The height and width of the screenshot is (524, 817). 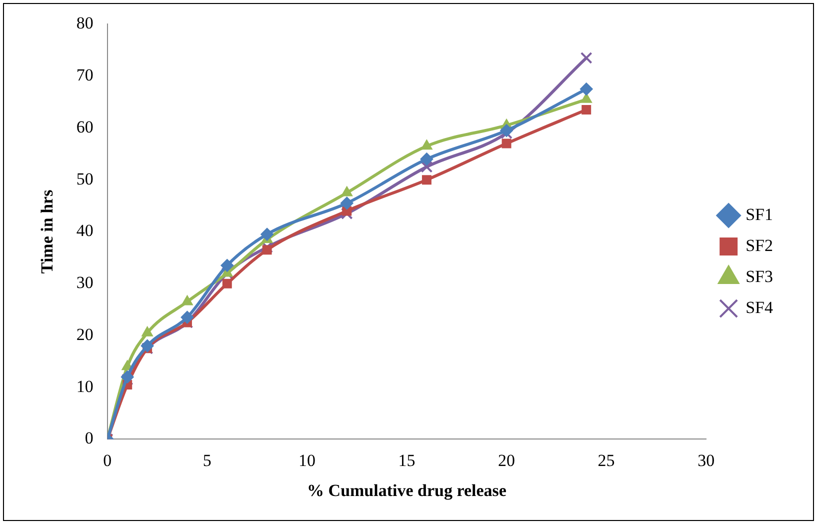 What do you see at coordinates (85, 282) in the screenshot?
I see `y-tick-label: 30` at bounding box center [85, 282].